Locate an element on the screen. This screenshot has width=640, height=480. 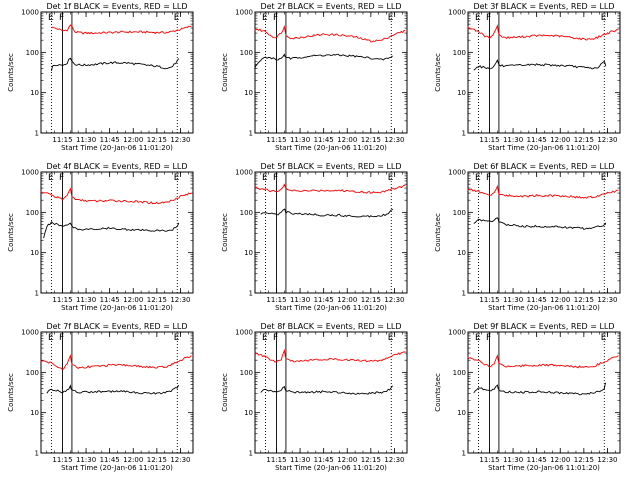
plot-title: Det 3f BLACK = Events, RED = LLD is located at coordinates (543, 6).